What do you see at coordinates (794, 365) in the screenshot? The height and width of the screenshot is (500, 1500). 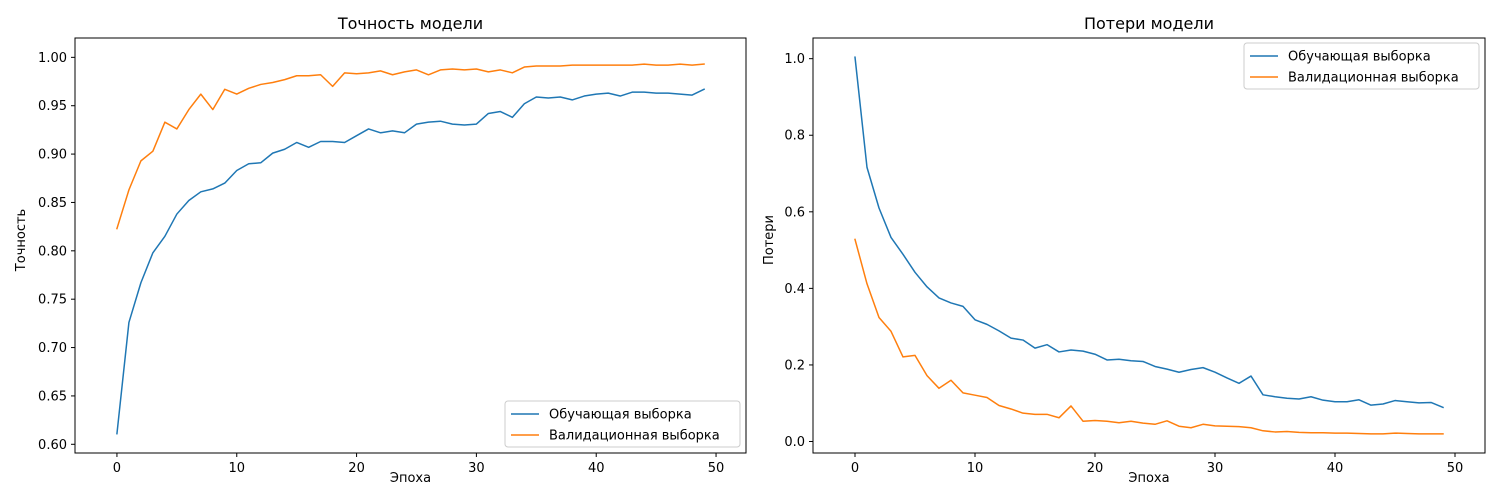 I see `loss-chart-ytick-label: 0.2` at bounding box center [794, 365].